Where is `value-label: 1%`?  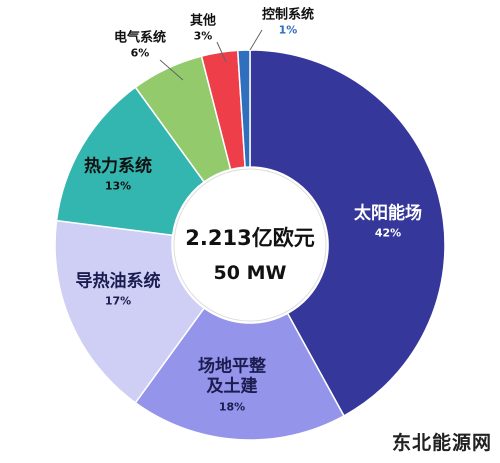
value-label: 1% is located at coordinates (288, 30).